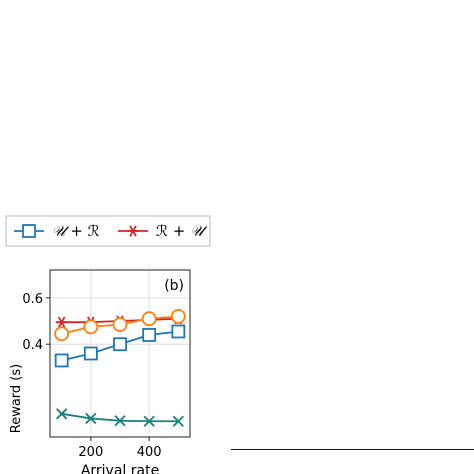  Describe the element at coordinates (76, 231) in the screenshot. I see `legend-entry: 𝒰 + ℛ` at that location.